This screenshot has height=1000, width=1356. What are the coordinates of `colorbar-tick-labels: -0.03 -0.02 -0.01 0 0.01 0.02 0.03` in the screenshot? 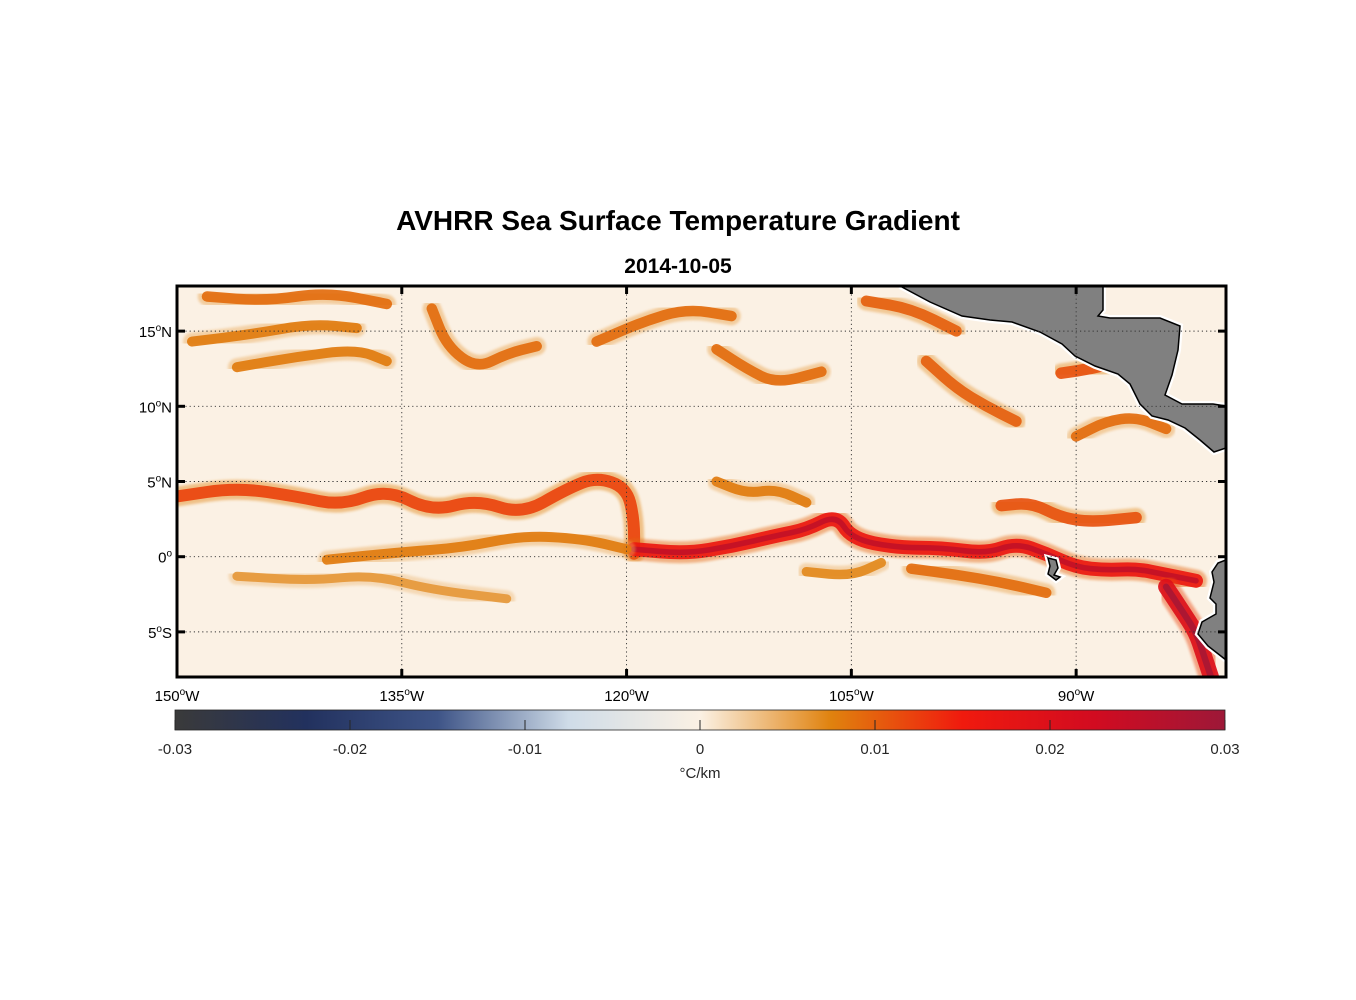 It's located at (699, 749).